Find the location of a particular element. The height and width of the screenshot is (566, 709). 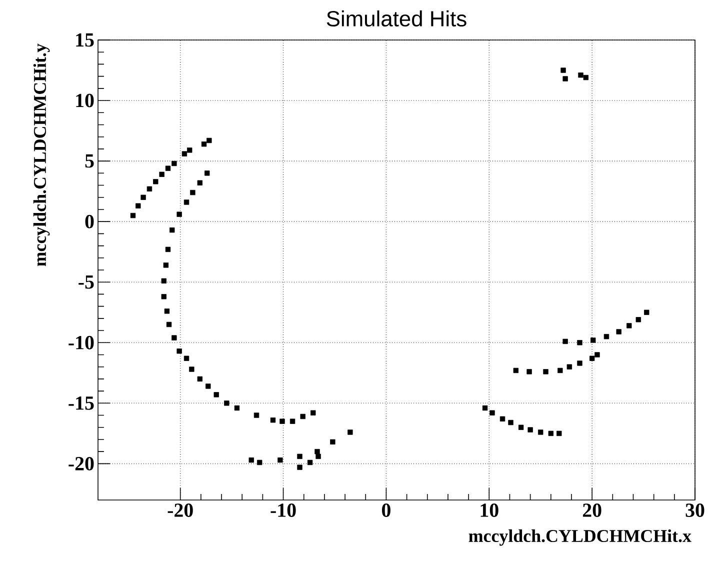

x-tick-label: 0 is located at coordinates (386, 510).